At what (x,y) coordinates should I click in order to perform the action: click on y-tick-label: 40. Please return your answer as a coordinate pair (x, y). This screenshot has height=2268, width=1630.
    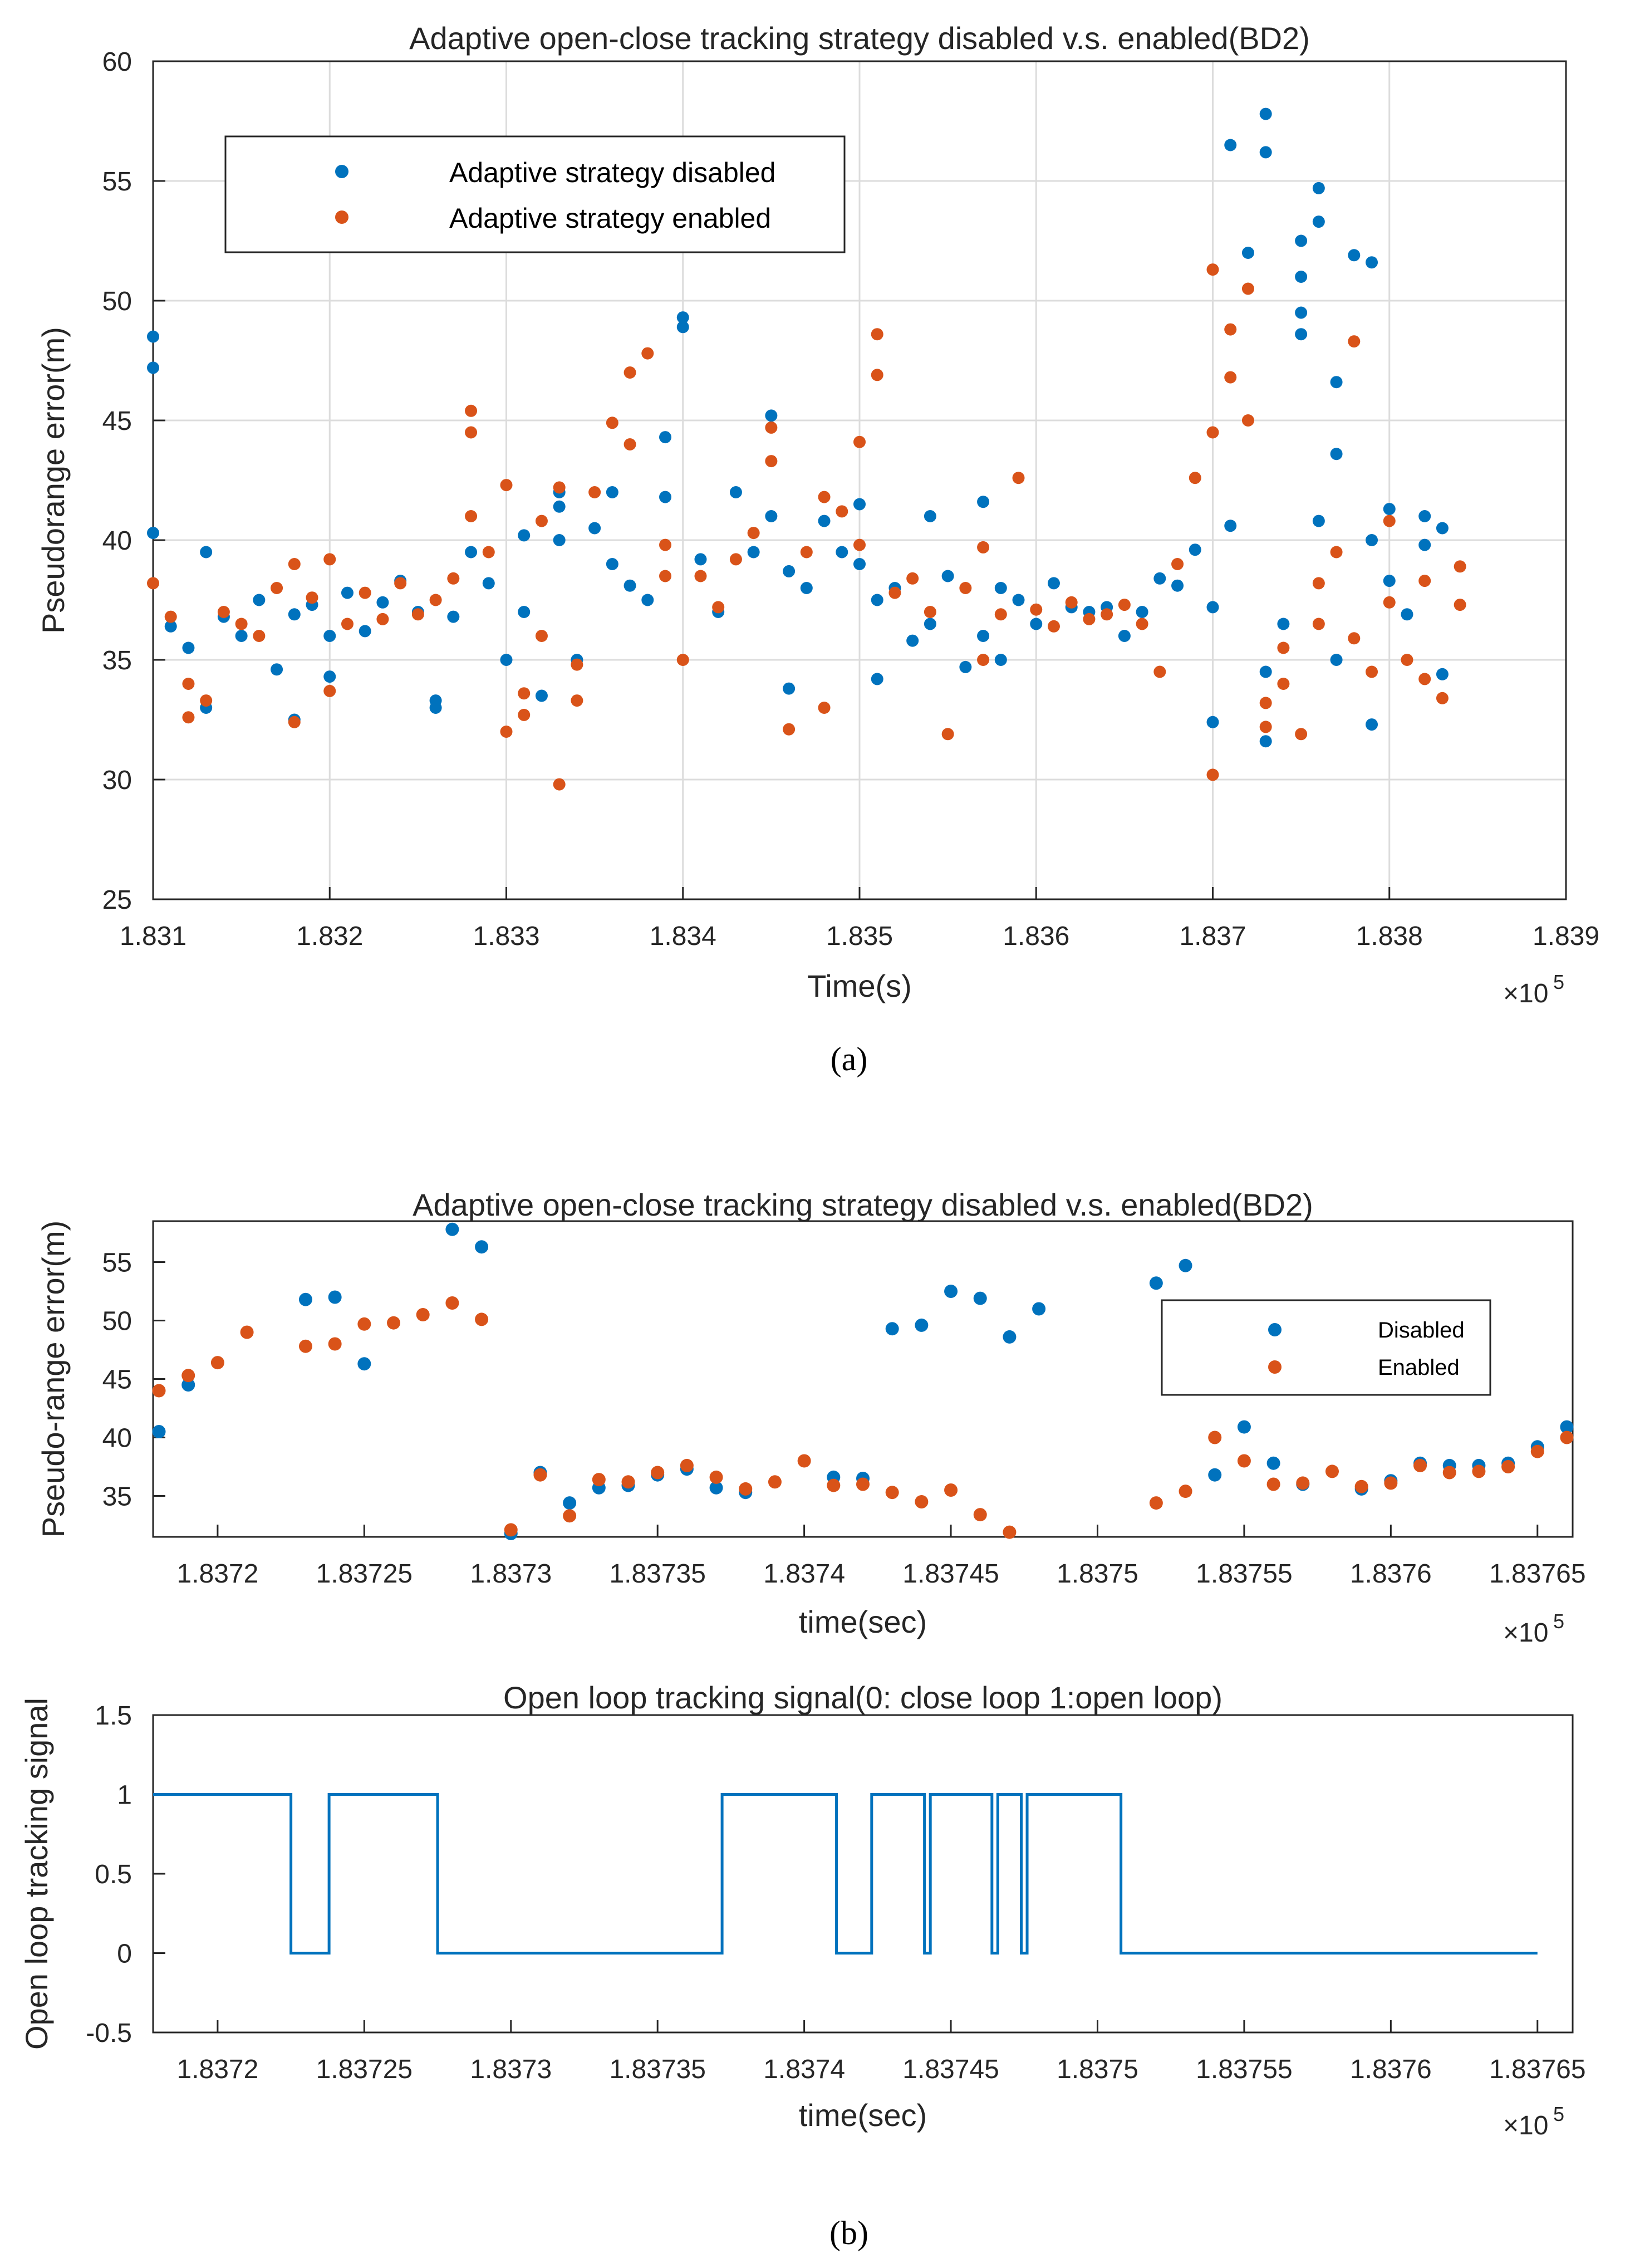
    Looking at the image, I should click on (117, 1439).